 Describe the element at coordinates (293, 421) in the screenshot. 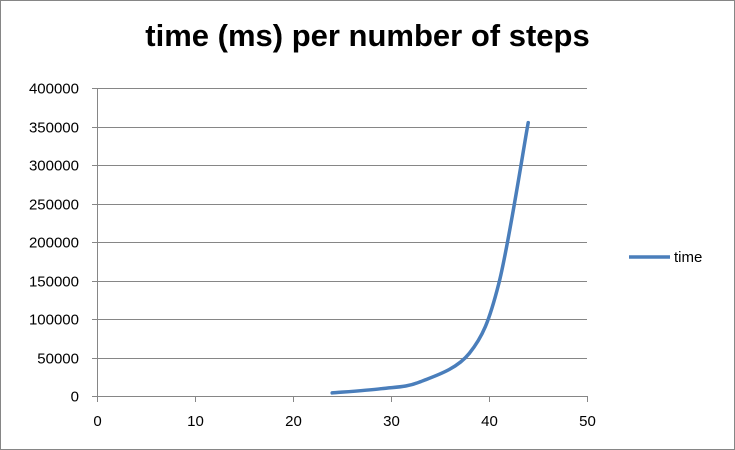

I see `x-tick-label: 20` at that location.